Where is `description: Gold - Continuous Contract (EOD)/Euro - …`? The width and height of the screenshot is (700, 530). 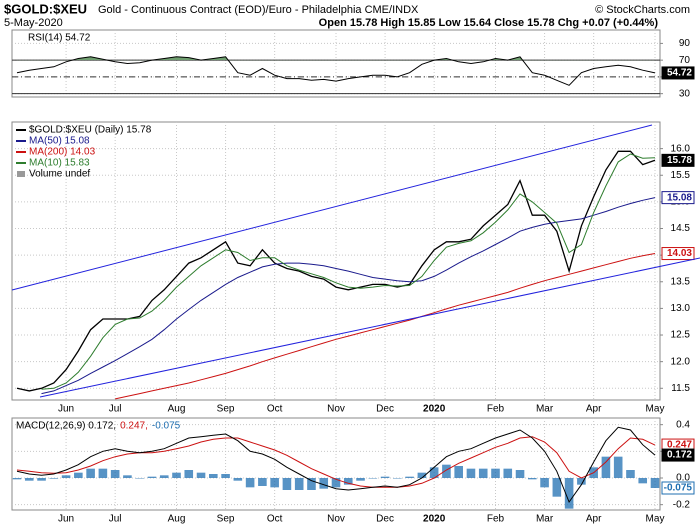
description: Gold - Continuous Contract (EOD)/Euro - … is located at coordinates (258, 10).